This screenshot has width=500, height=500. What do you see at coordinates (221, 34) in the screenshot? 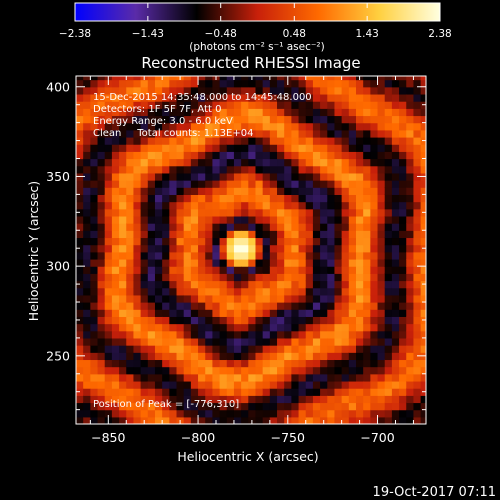
I see `colorbar-tick-label: −0.48` at bounding box center [221, 34].